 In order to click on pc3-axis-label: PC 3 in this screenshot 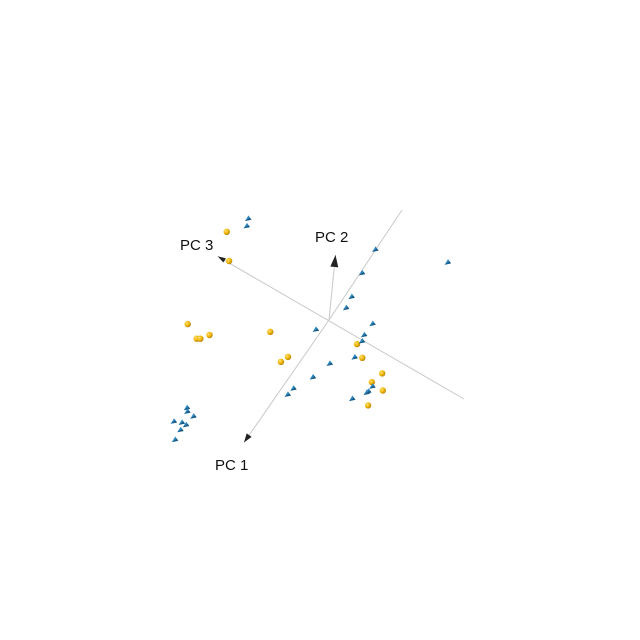, I will do `click(196, 245)`.